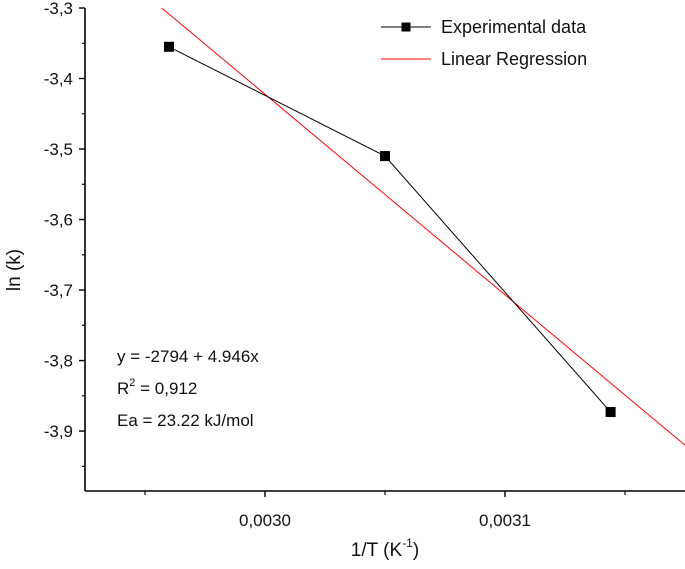  I want to click on r-squared-text: R2 = 0,912, so click(157, 387).